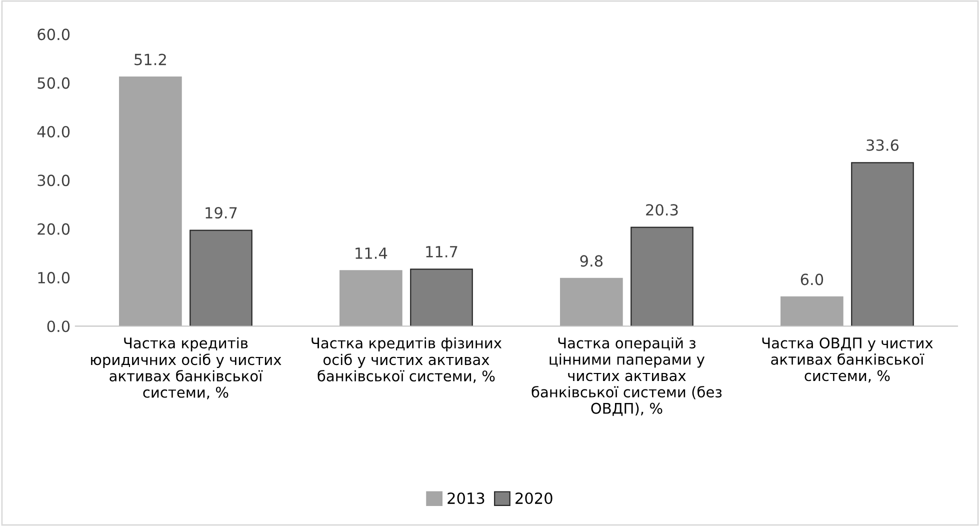 The image size is (980, 526). Describe the element at coordinates (442, 252) in the screenshot. I see `data-label: 11.7` at that location.